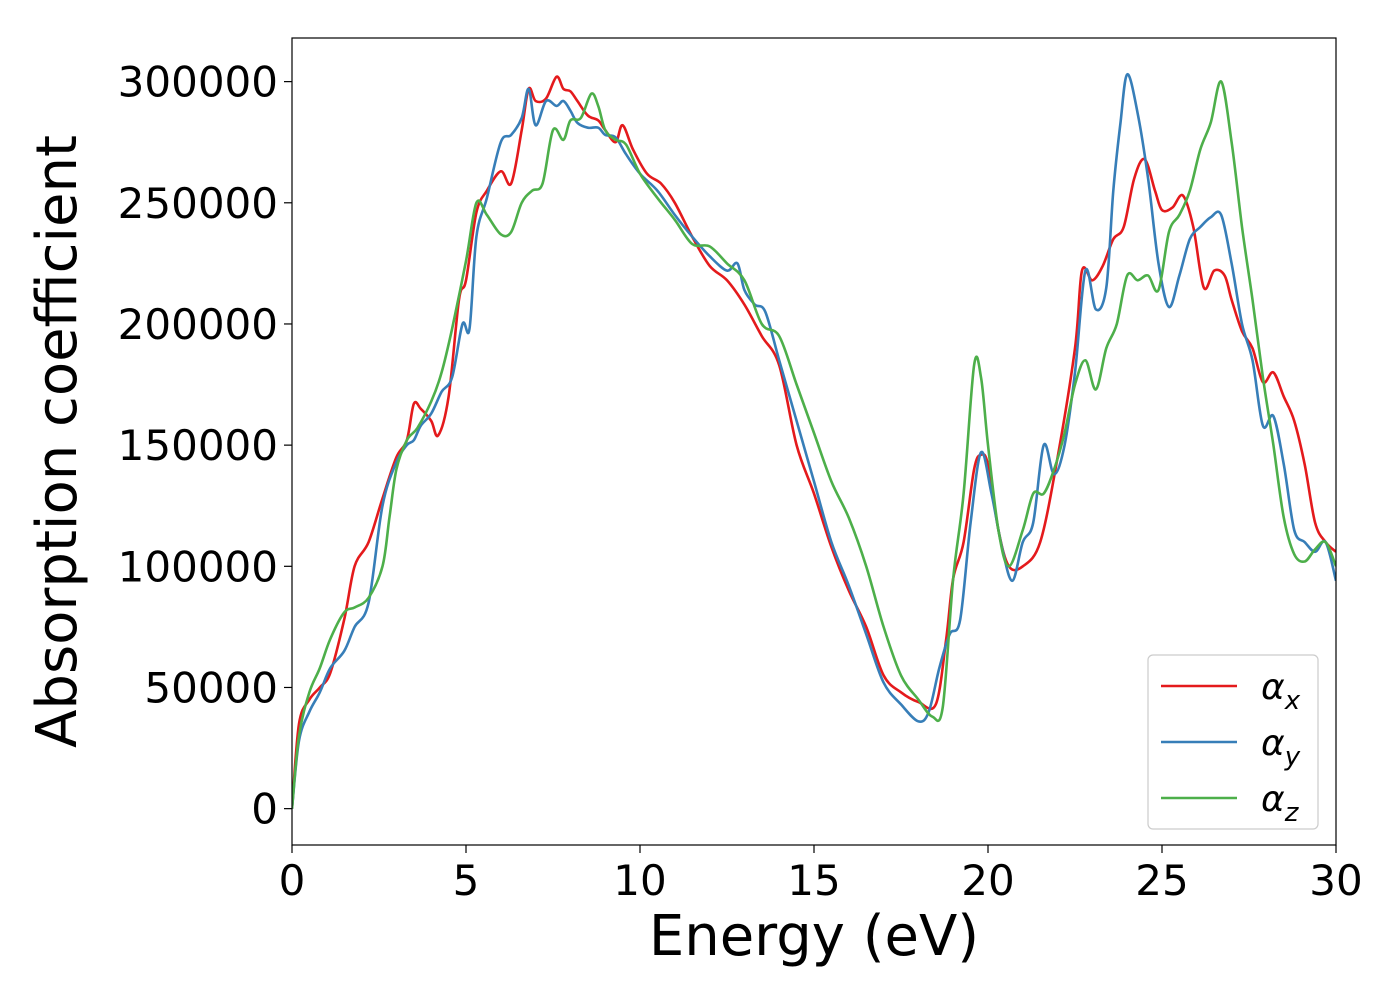 The image size is (1400, 1000). Describe the element at coordinates (1280, 803) in the screenshot. I see `legend-label-z: αz` at that location.